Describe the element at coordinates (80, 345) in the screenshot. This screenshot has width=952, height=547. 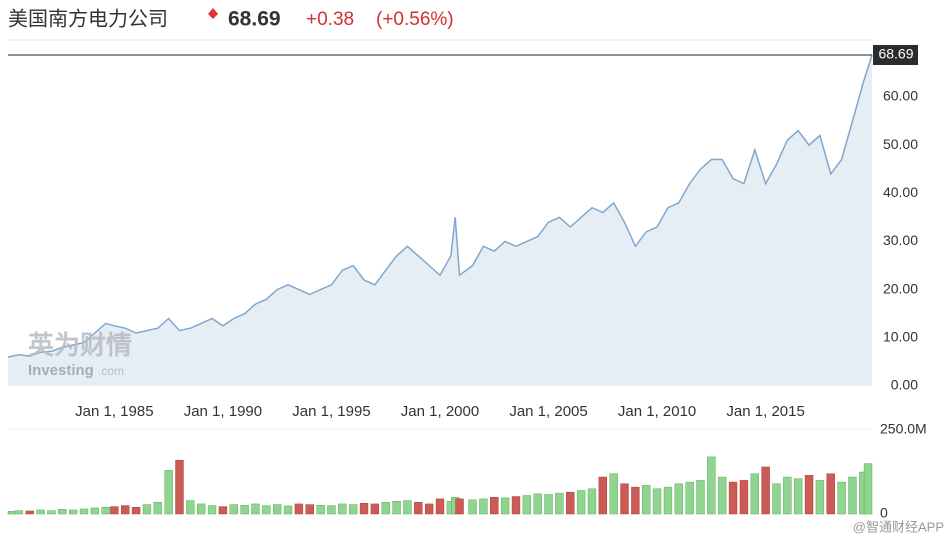
I see `watermark-cn: 英为财情` at that location.